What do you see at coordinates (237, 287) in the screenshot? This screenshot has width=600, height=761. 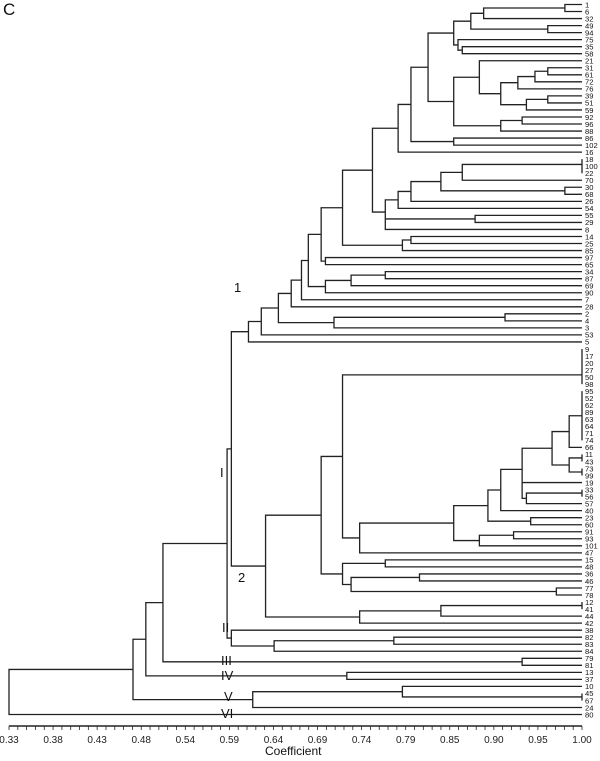 I see `cluster-label-1: 1` at bounding box center [237, 287].